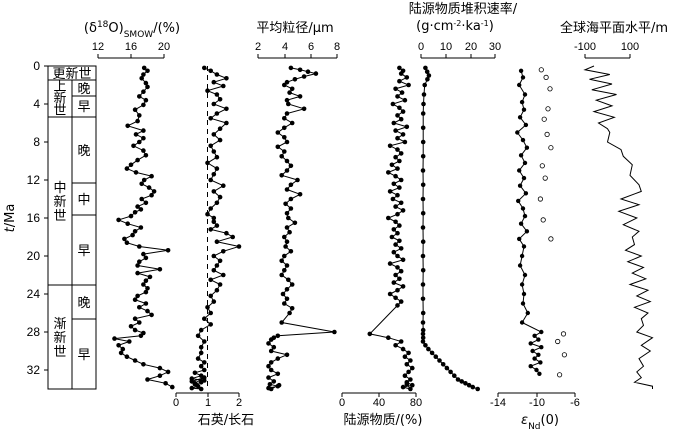 This screenshot has height=431, width=680. Describe the element at coordinates (416, 403) in the screenshot. I see `x-tick-label: 80` at that location.